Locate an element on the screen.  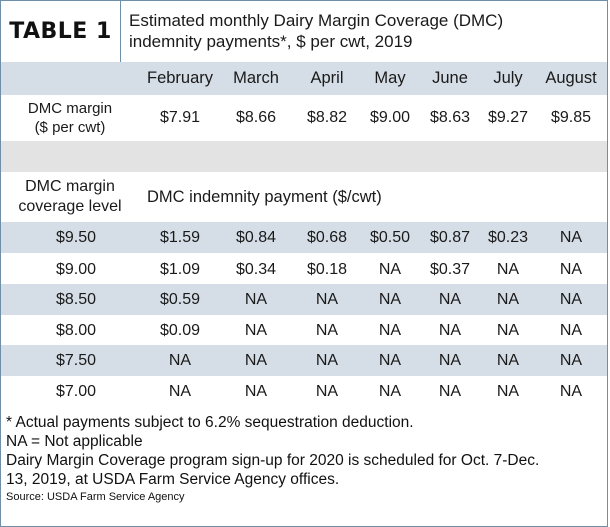
source-note: Source: USDA Farm Service Agency is located at coordinates (95, 497).